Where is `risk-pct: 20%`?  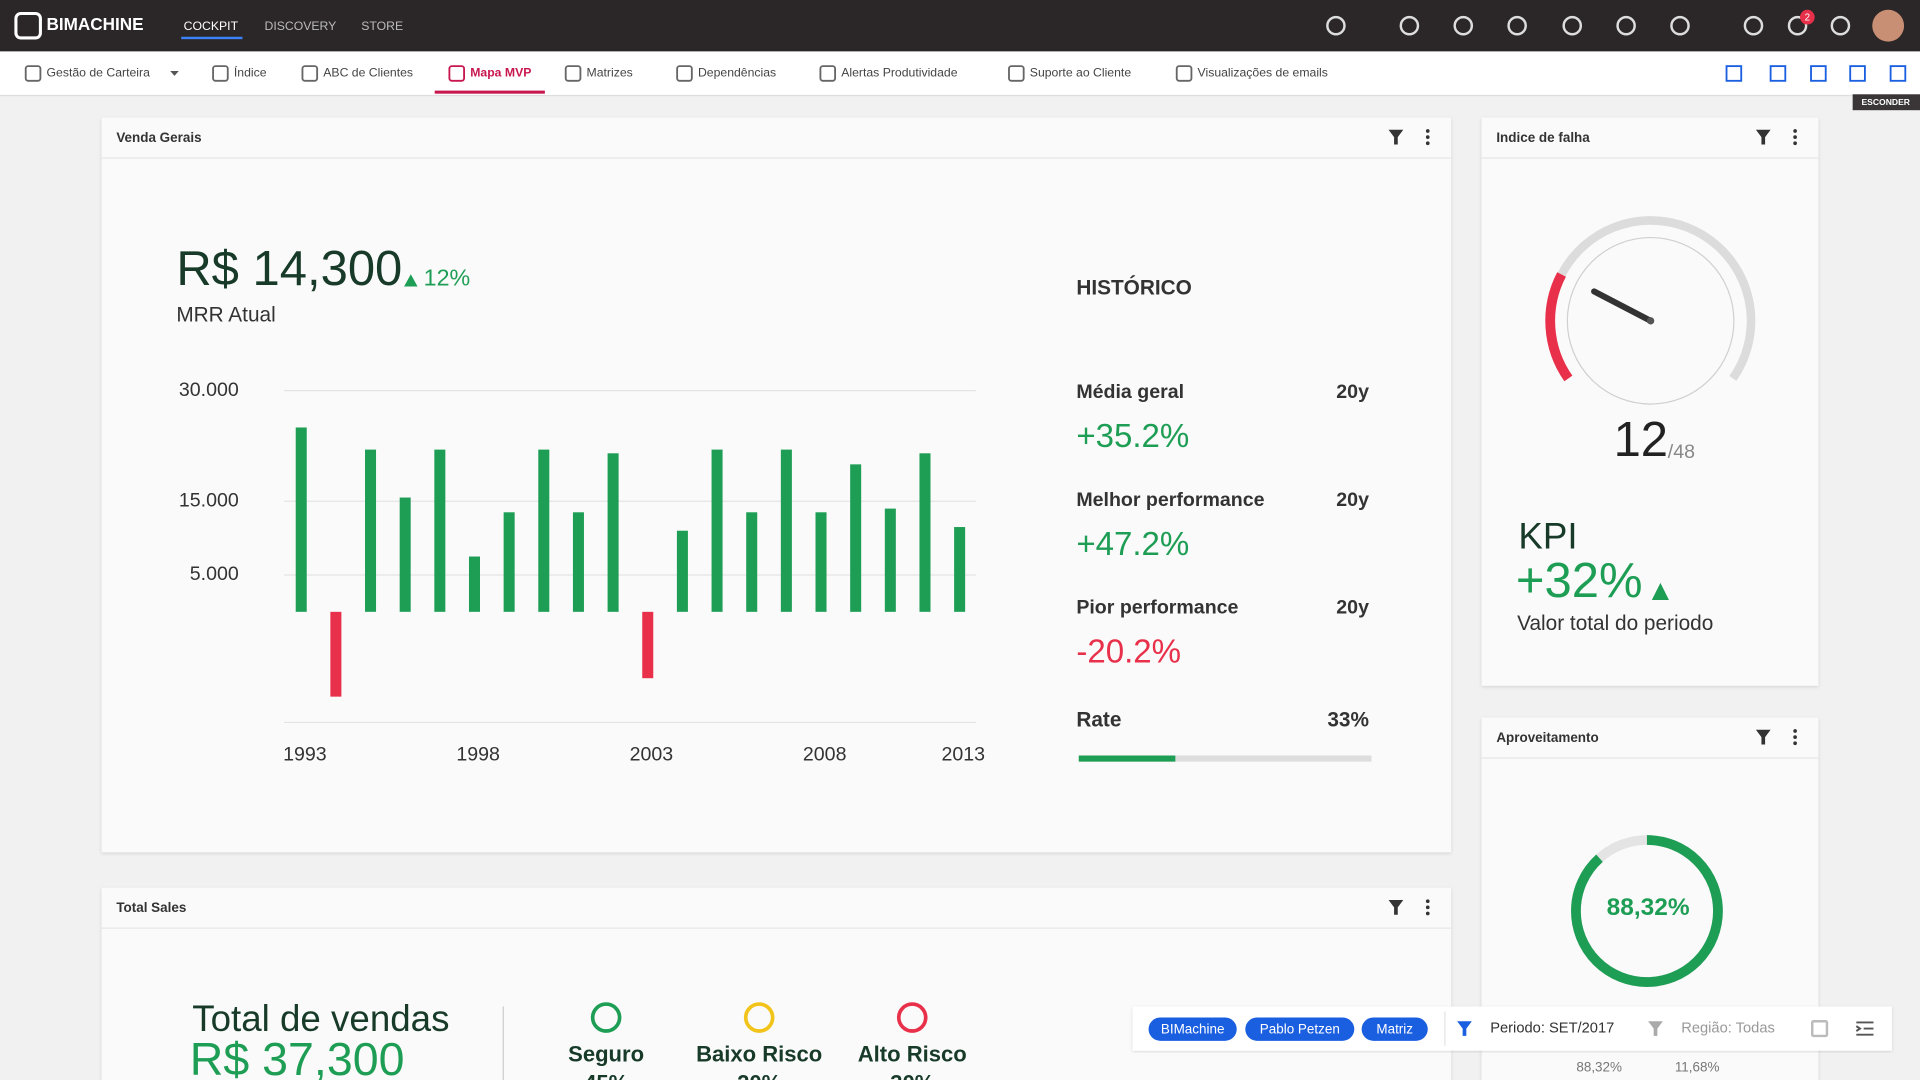
risk-pct: 20% is located at coordinates (759, 1075).